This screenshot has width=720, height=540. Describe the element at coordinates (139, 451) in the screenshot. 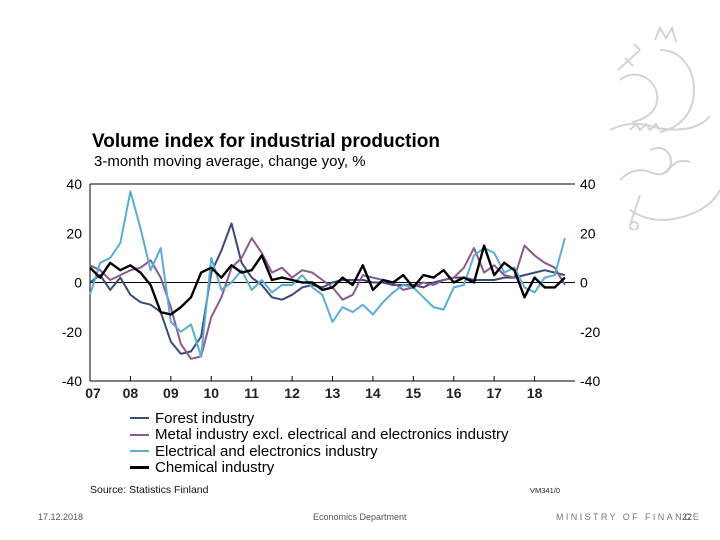

I see `legend-swatch-electrical` at that location.